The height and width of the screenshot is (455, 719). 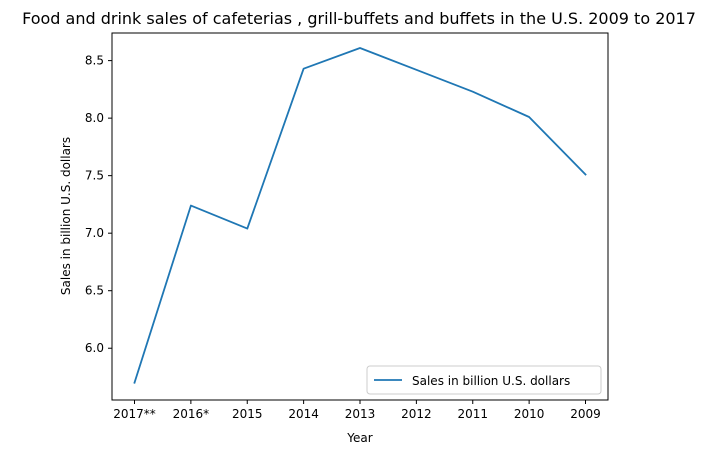 I want to click on x-tick-label: 2013, so click(x=360, y=414).